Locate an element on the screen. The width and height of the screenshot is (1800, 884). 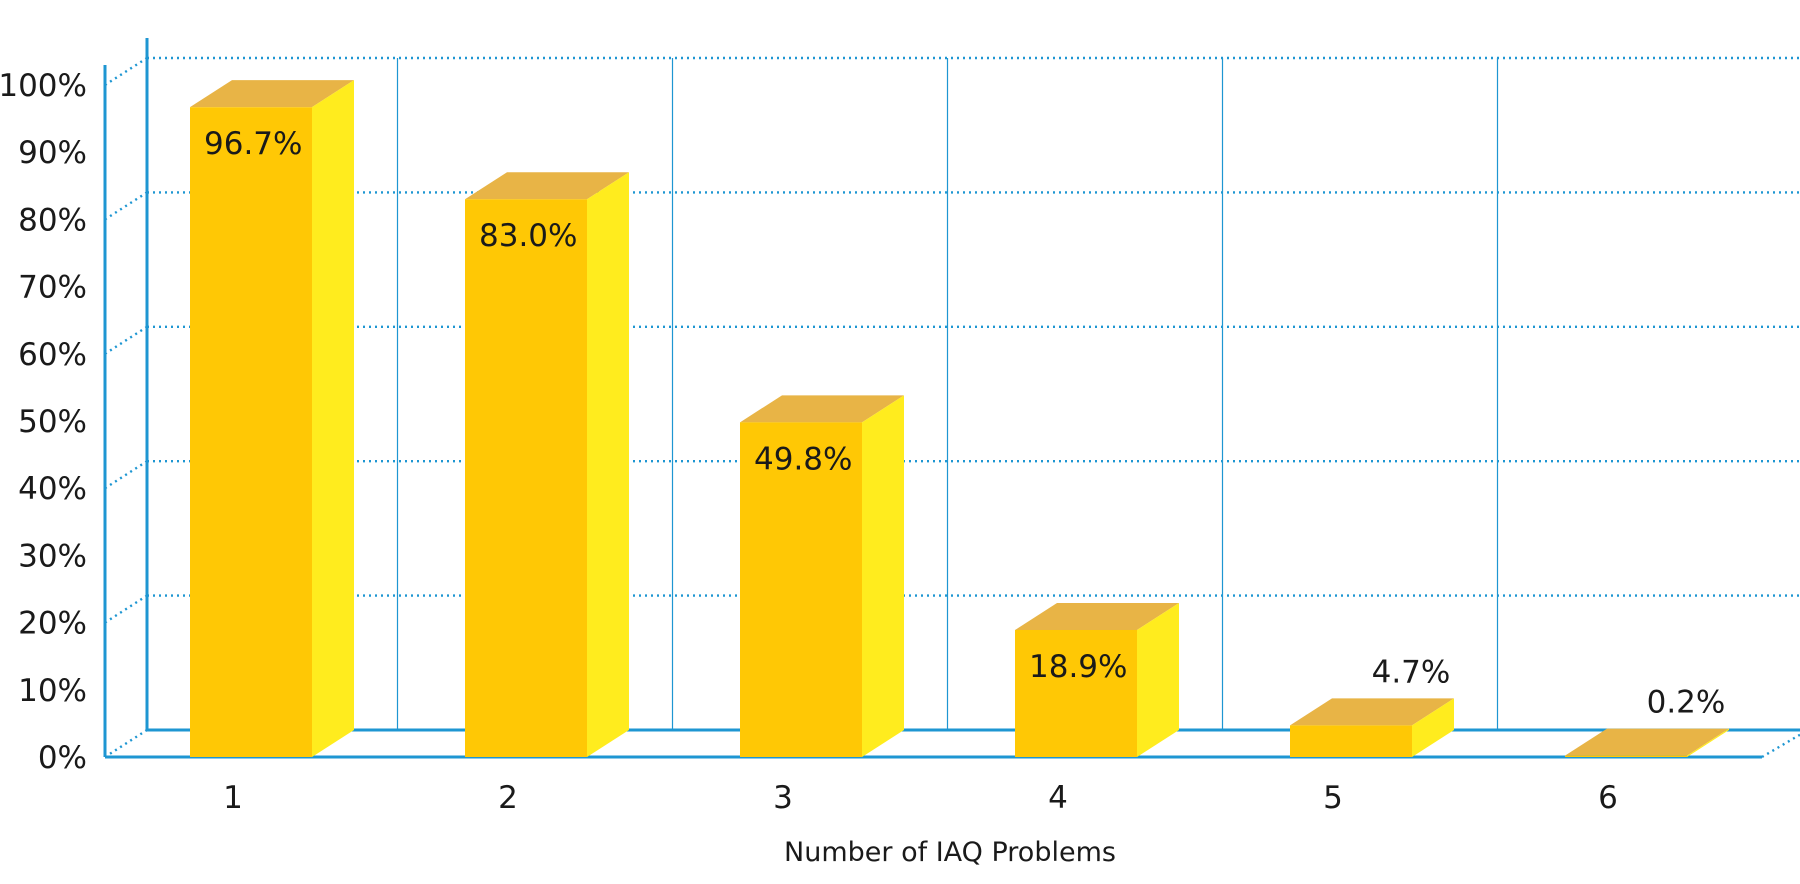
y-tick-label-10: 10% is located at coordinates (52, 691).